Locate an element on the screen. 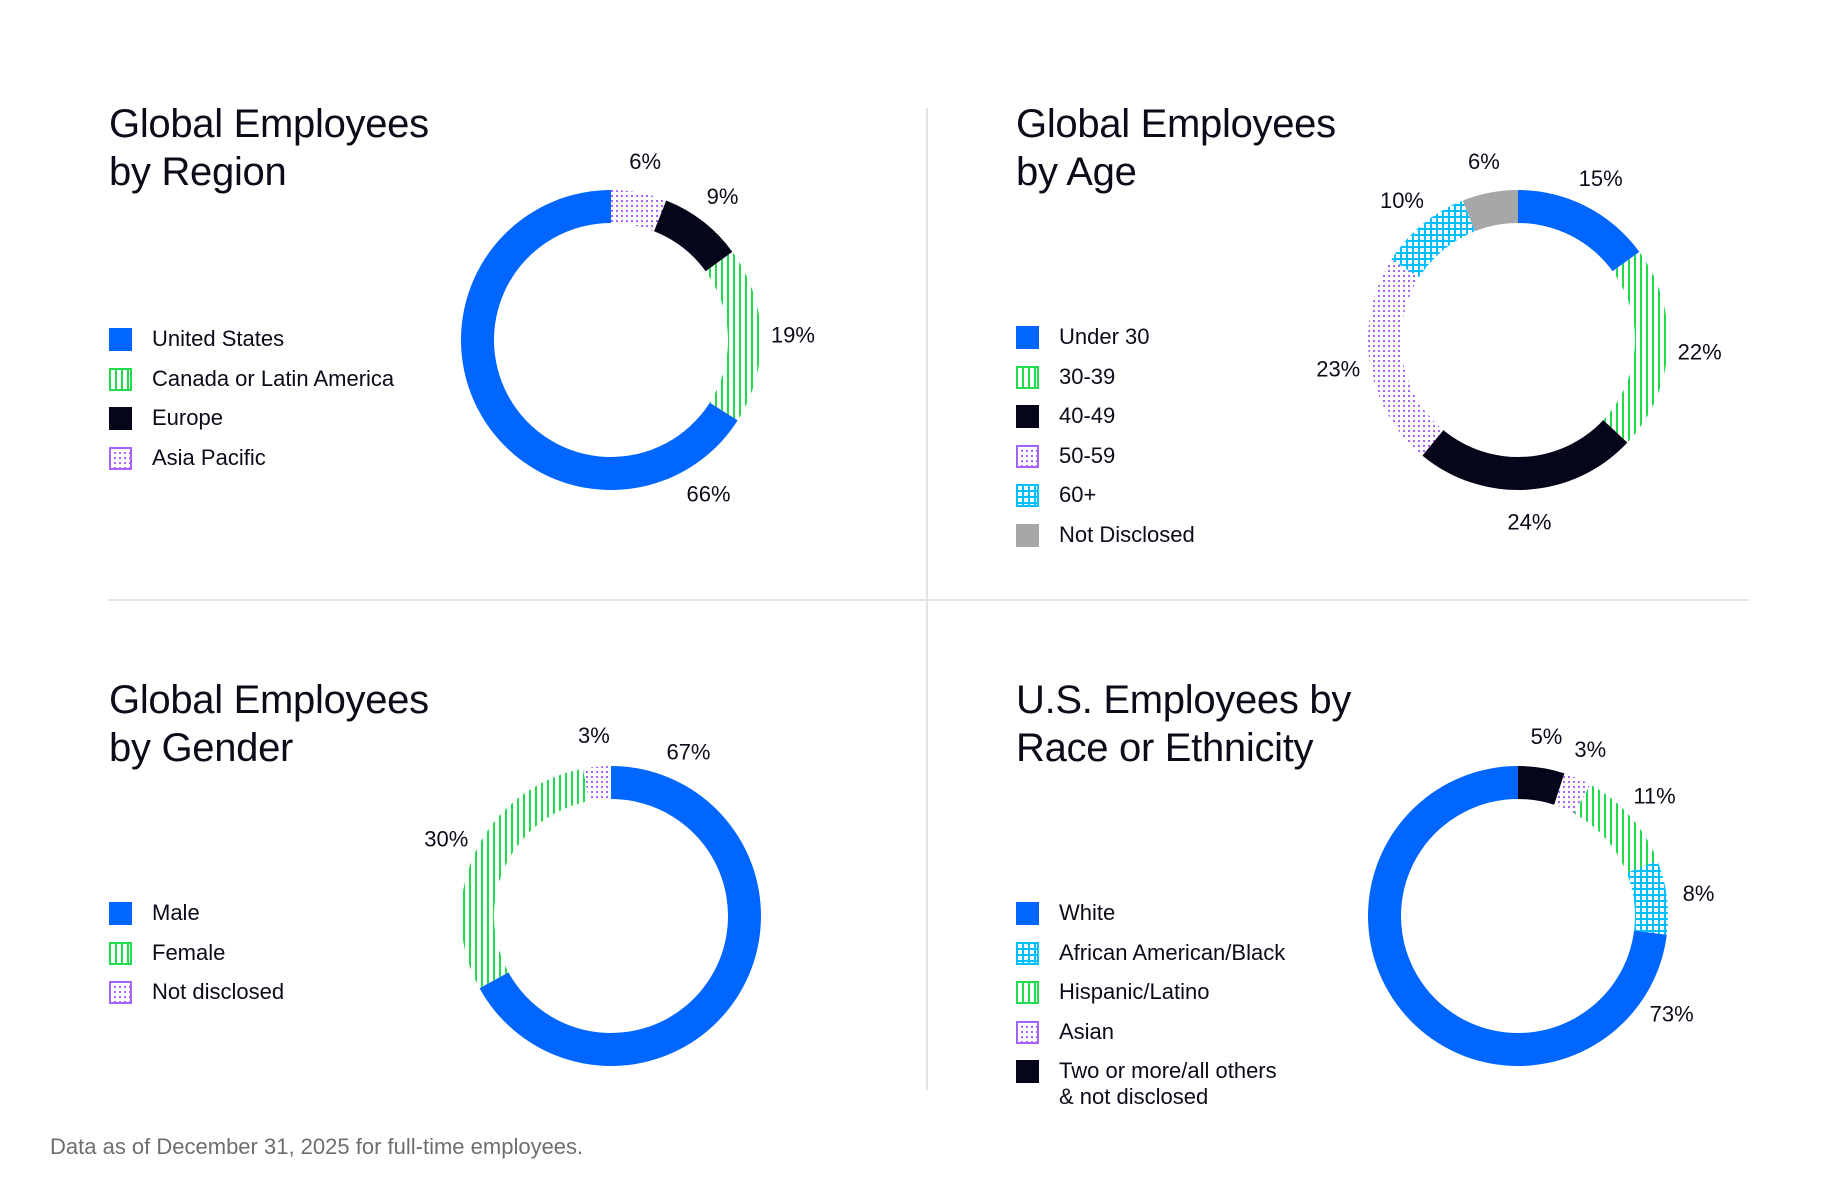 The height and width of the screenshot is (1188, 1836). chart-title-region: Global Employees by Region is located at coordinates (269, 148).